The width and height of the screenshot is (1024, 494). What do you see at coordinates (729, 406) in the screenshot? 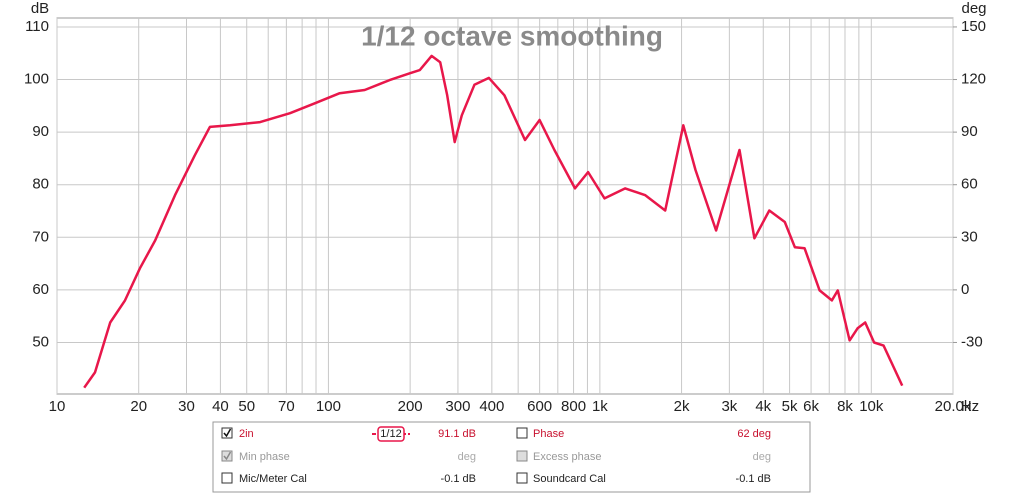
I see `x-tick-label: 3k` at bounding box center [729, 406].